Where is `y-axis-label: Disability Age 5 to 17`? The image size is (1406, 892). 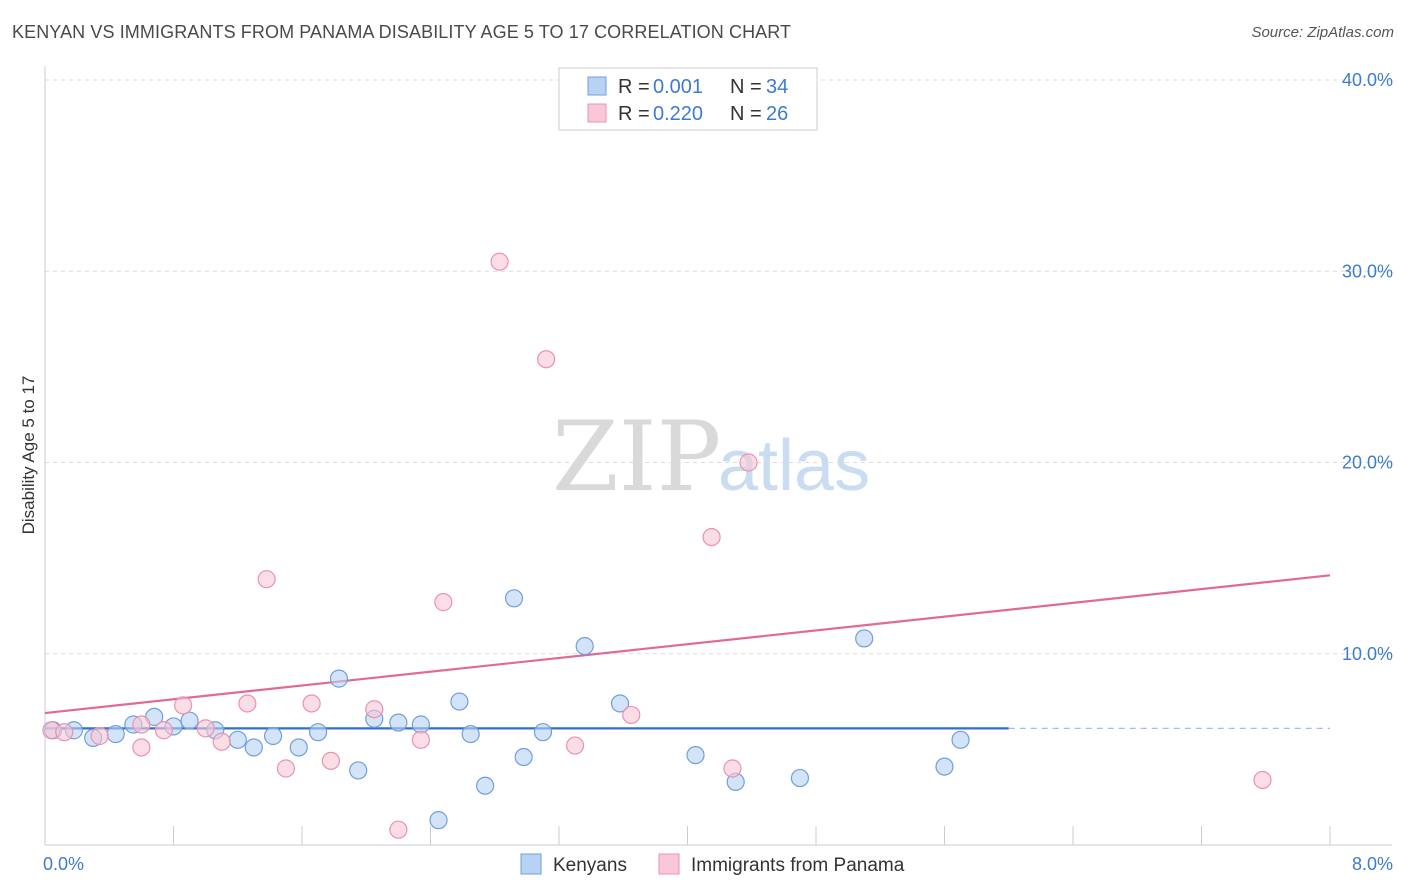
y-axis-label: Disability Age 5 to 17 is located at coordinates (28, 455).